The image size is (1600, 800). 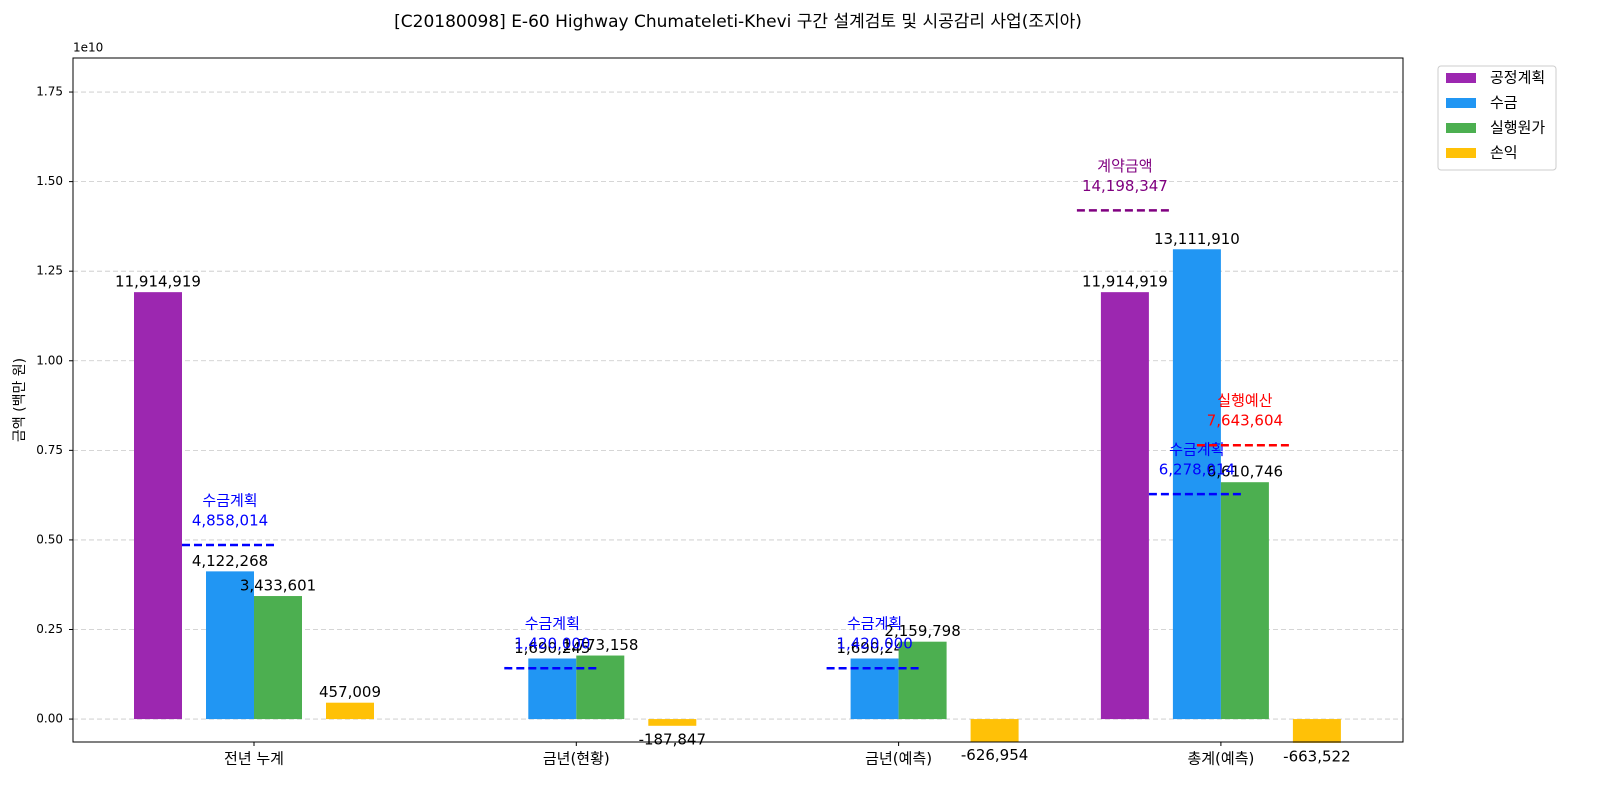 I want to click on reference-value-label: 7,643,604, so click(x=1245, y=421).